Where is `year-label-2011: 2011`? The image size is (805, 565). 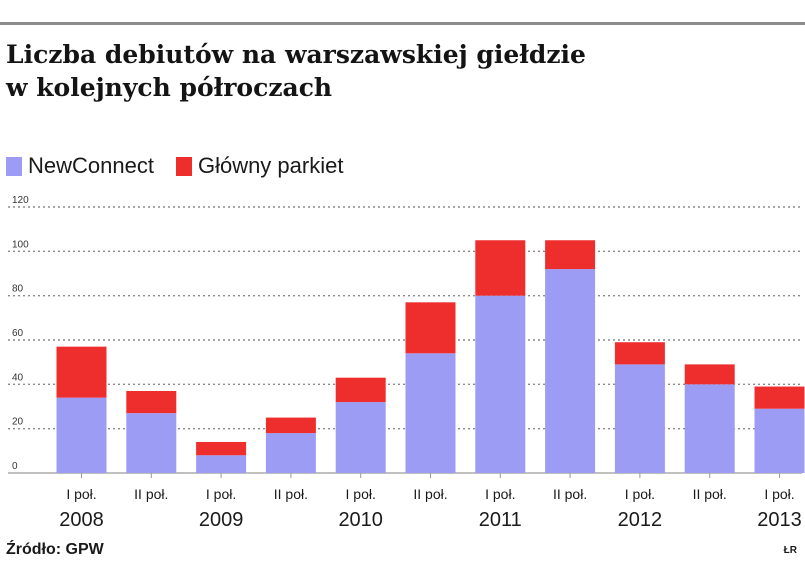
year-label-2011: 2011 is located at coordinates (500, 520).